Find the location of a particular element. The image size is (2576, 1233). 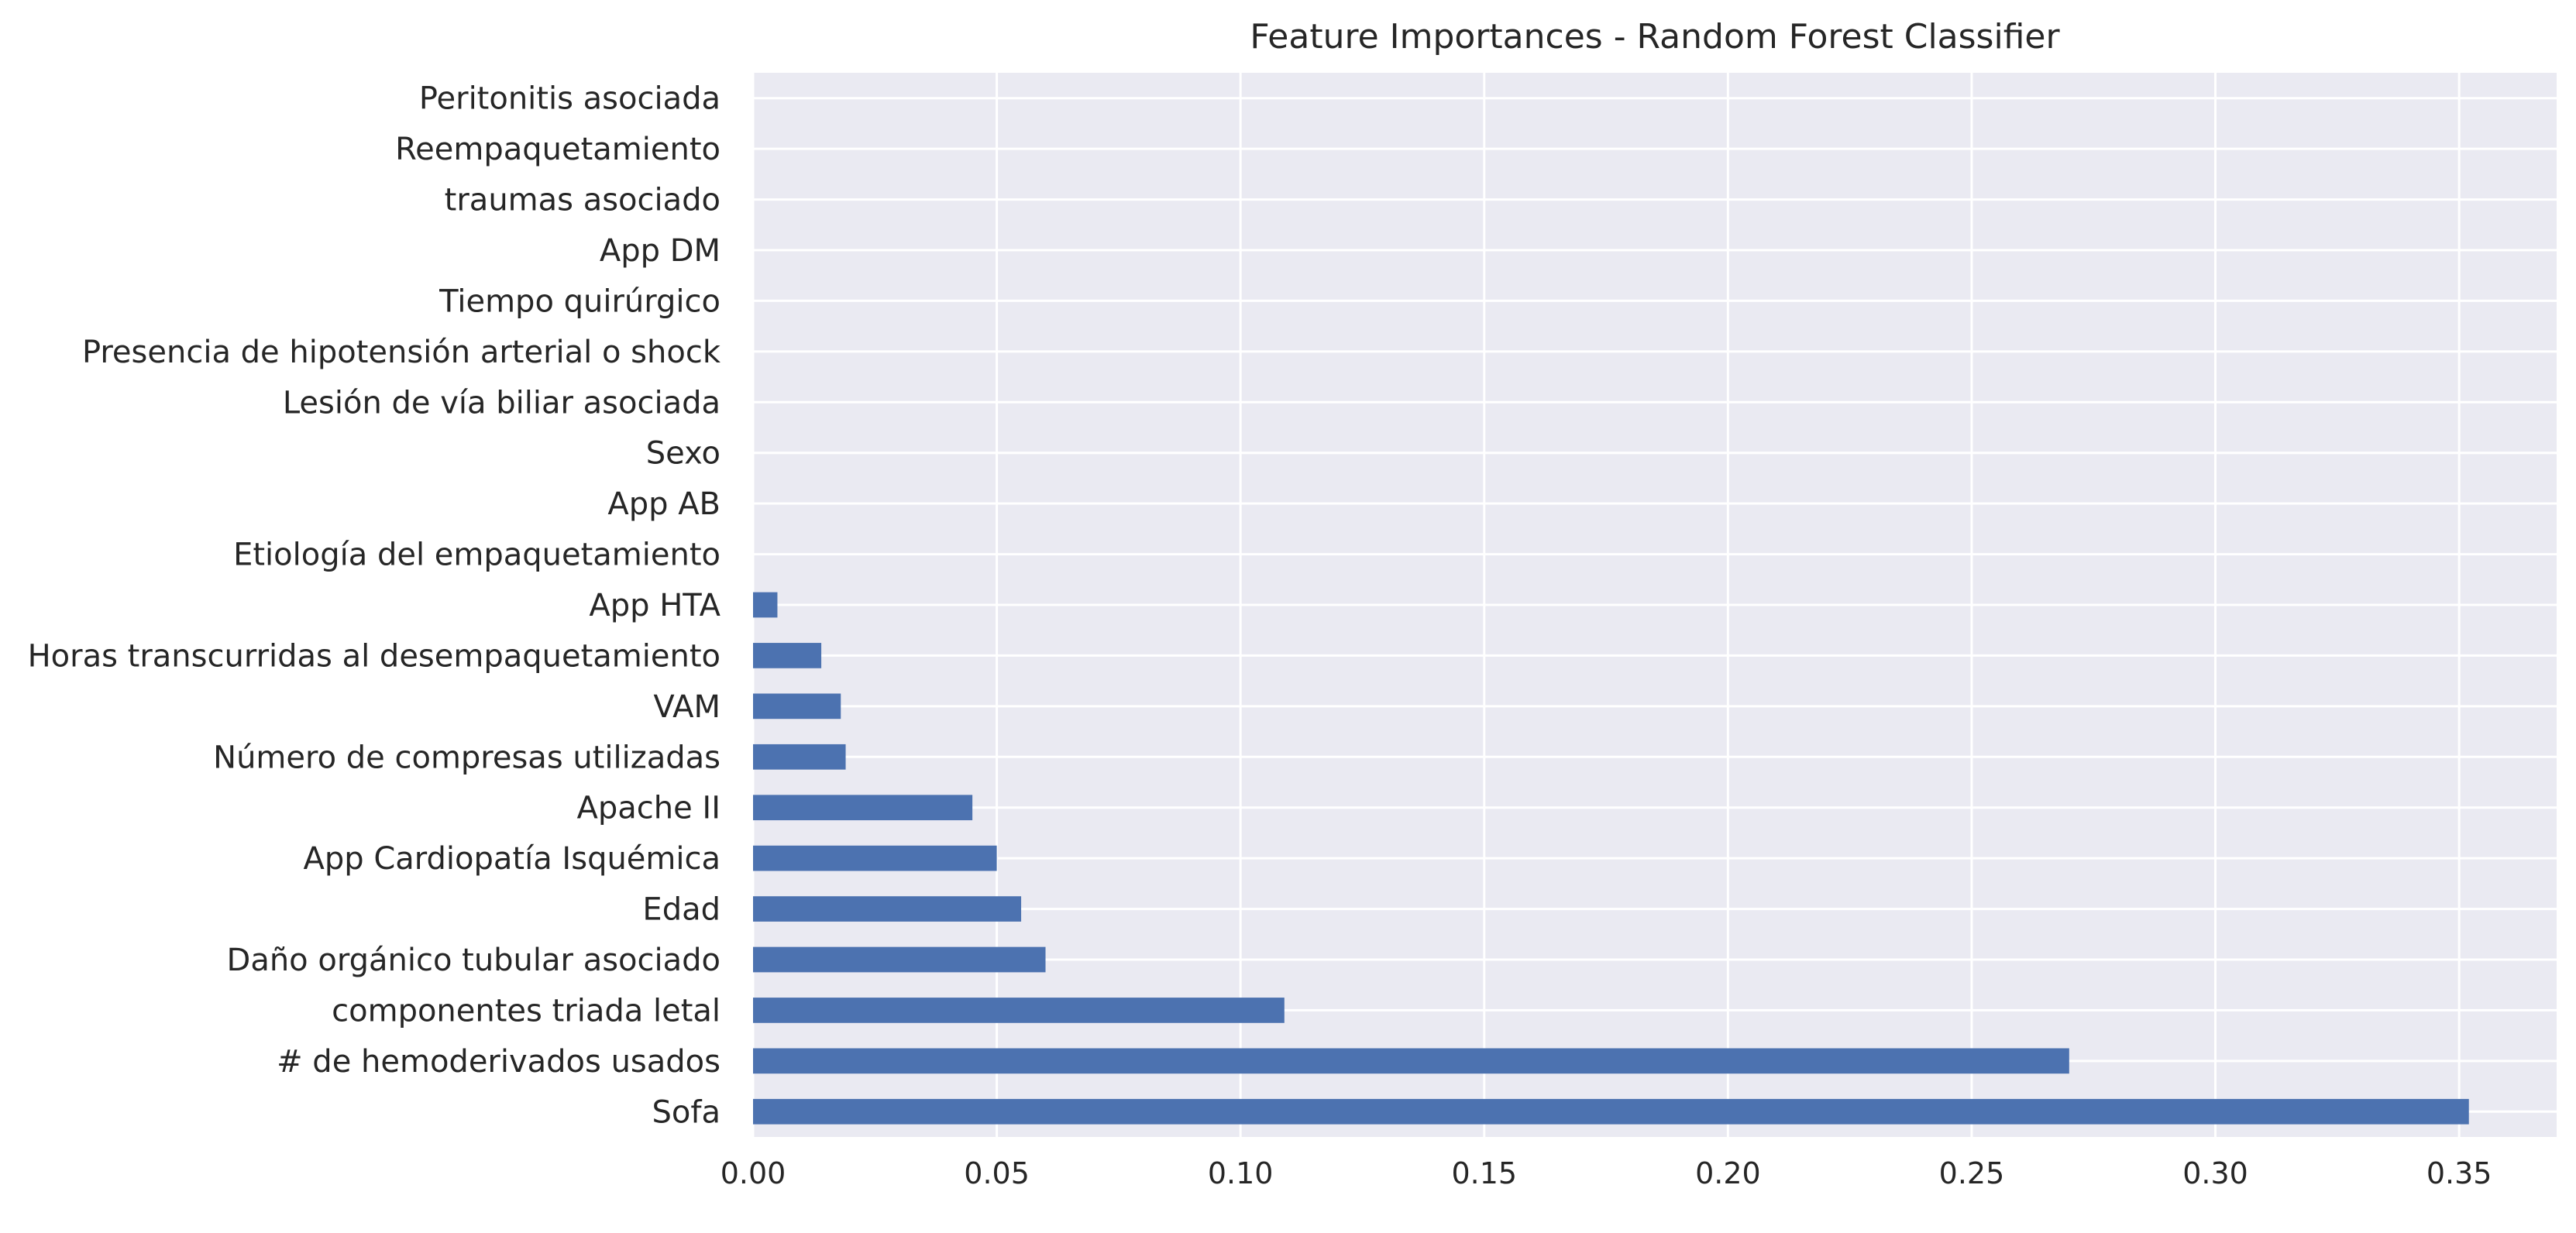

x-tick-labels: 0.00 0.05 0.10 0.15 0.20 0.25 0.30 0.35 is located at coordinates (1606, 1173).